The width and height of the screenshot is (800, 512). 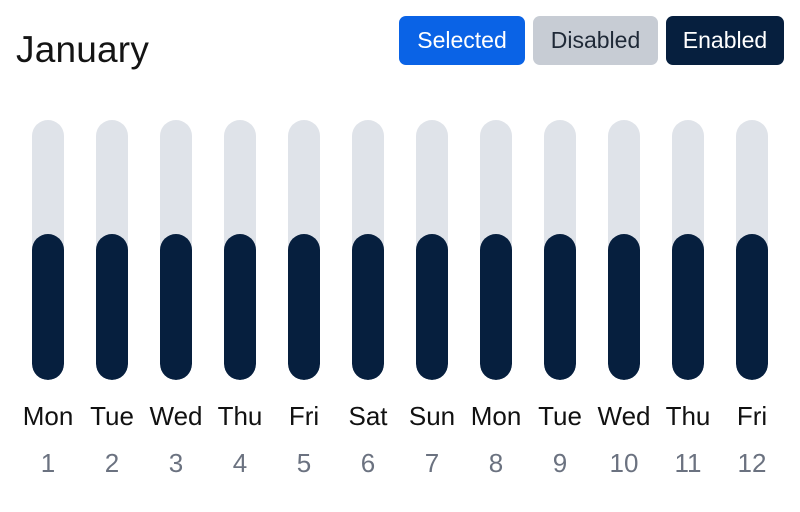 I want to click on day-number-label: 11, so click(x=688, y=463).